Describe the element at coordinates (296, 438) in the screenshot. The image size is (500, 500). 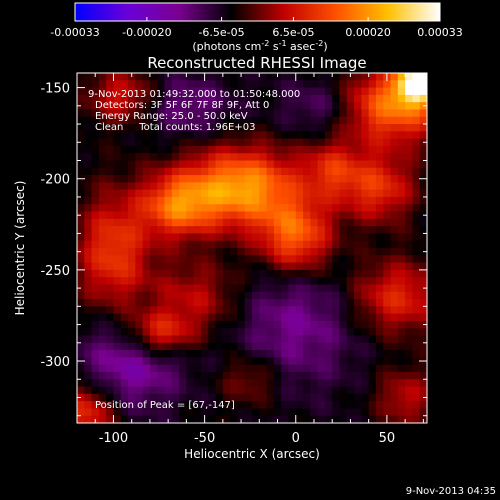
I see `x-tick-label: 0` at that location.